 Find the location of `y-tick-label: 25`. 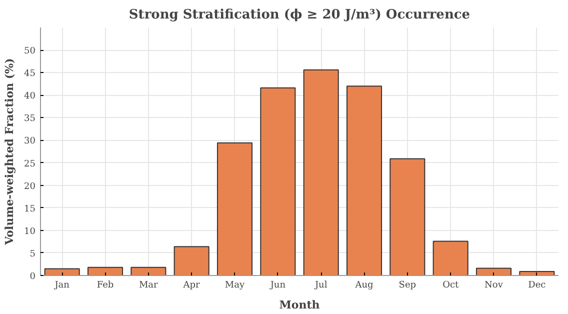

y-tick-label: 25 is located at coordinates (30, 164).